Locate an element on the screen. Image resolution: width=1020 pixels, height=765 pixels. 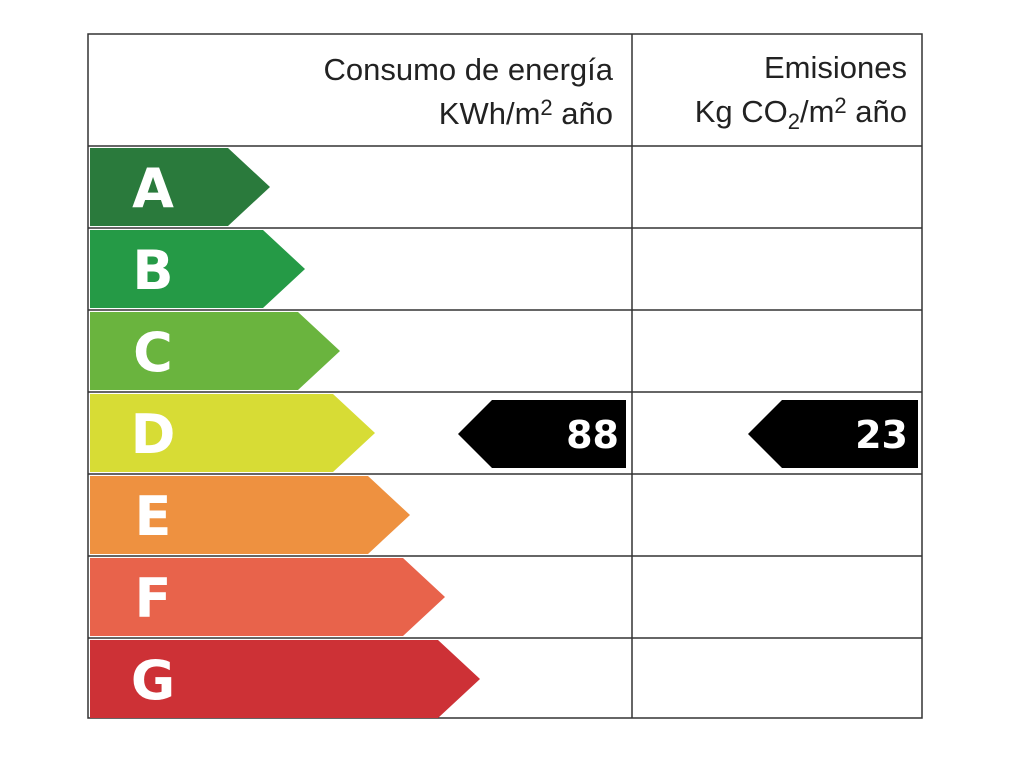
emissions-value: 23 is located at coordinates (881, 435).